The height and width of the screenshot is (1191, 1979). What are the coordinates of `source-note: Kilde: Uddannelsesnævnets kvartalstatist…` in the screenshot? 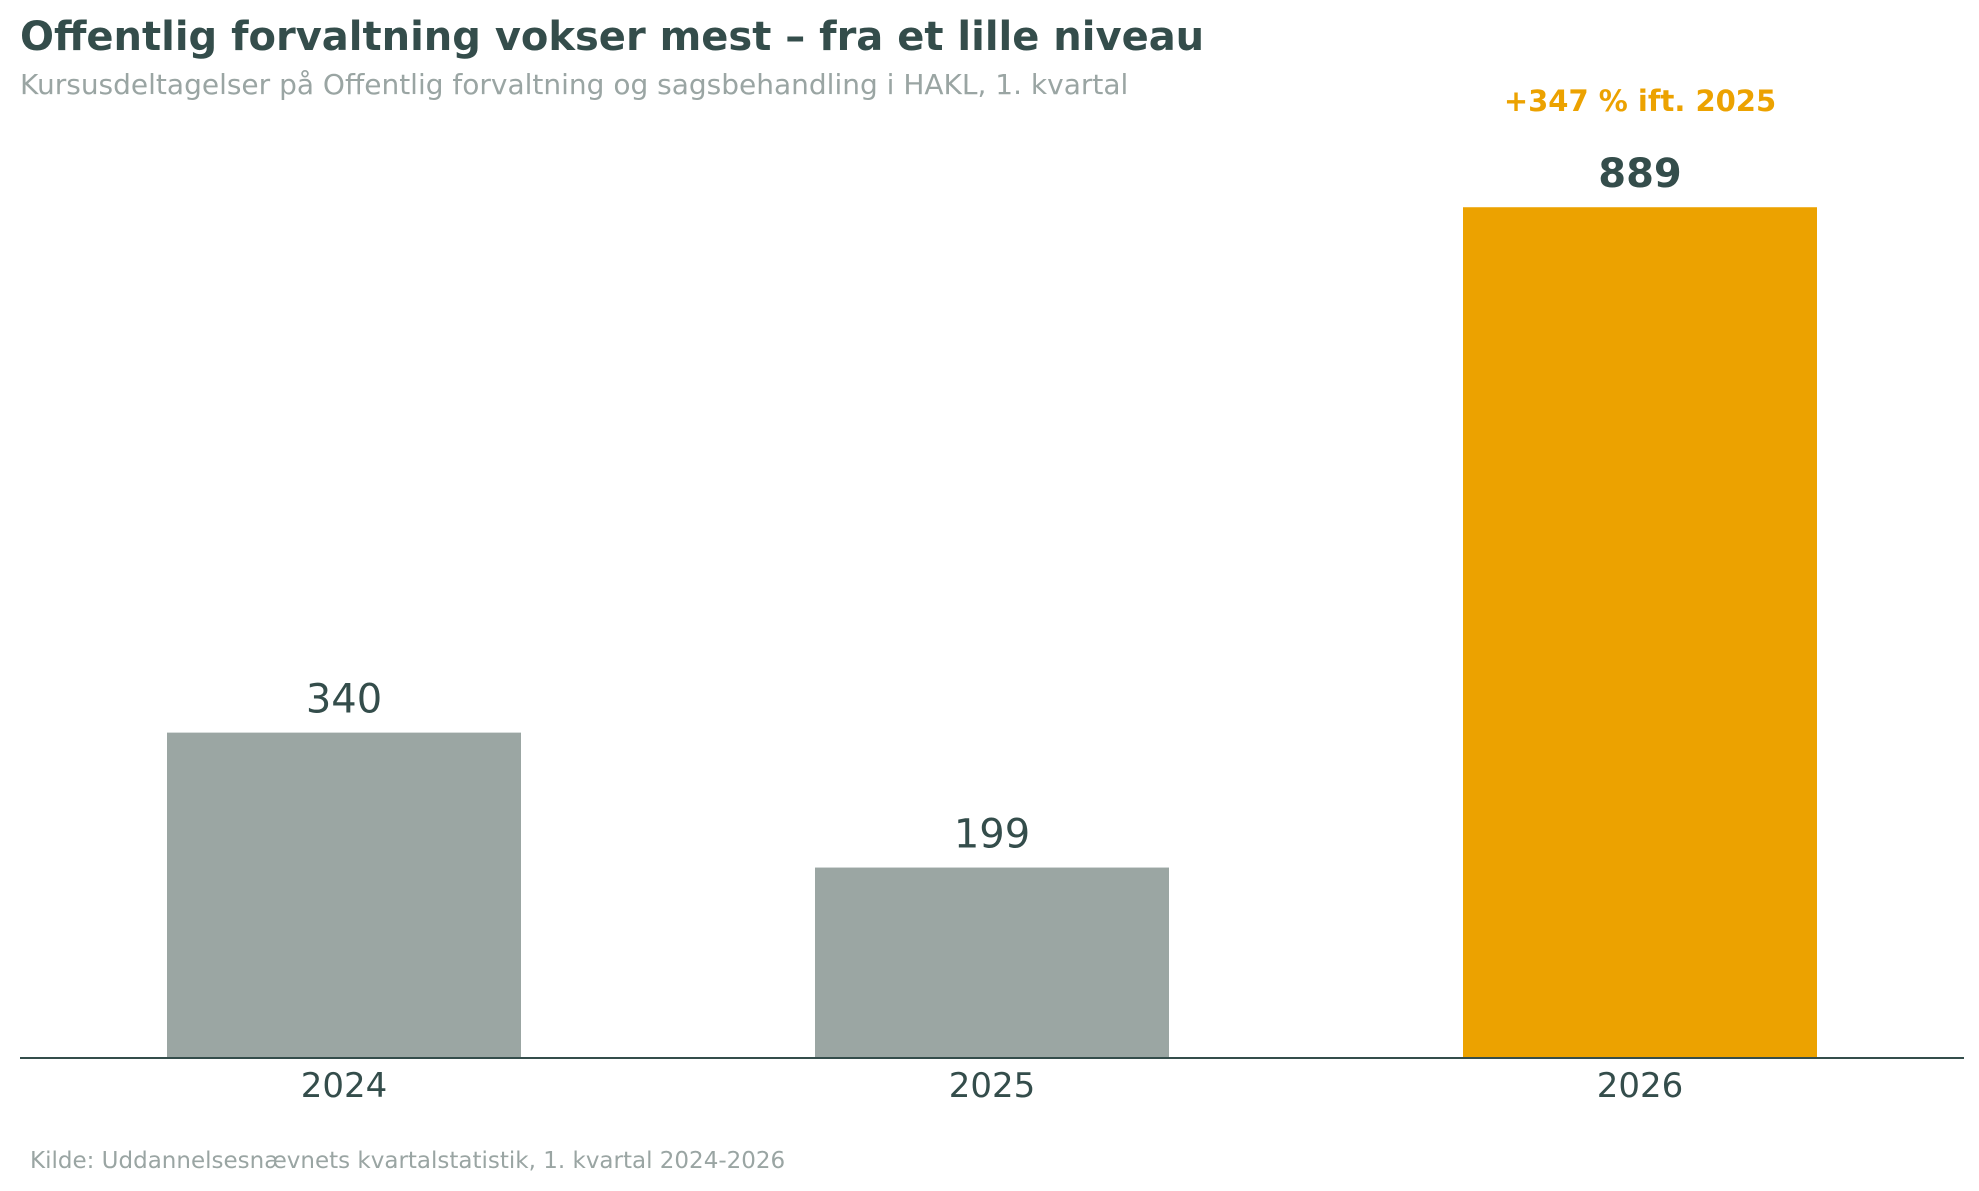 It's located at (408, 1161).